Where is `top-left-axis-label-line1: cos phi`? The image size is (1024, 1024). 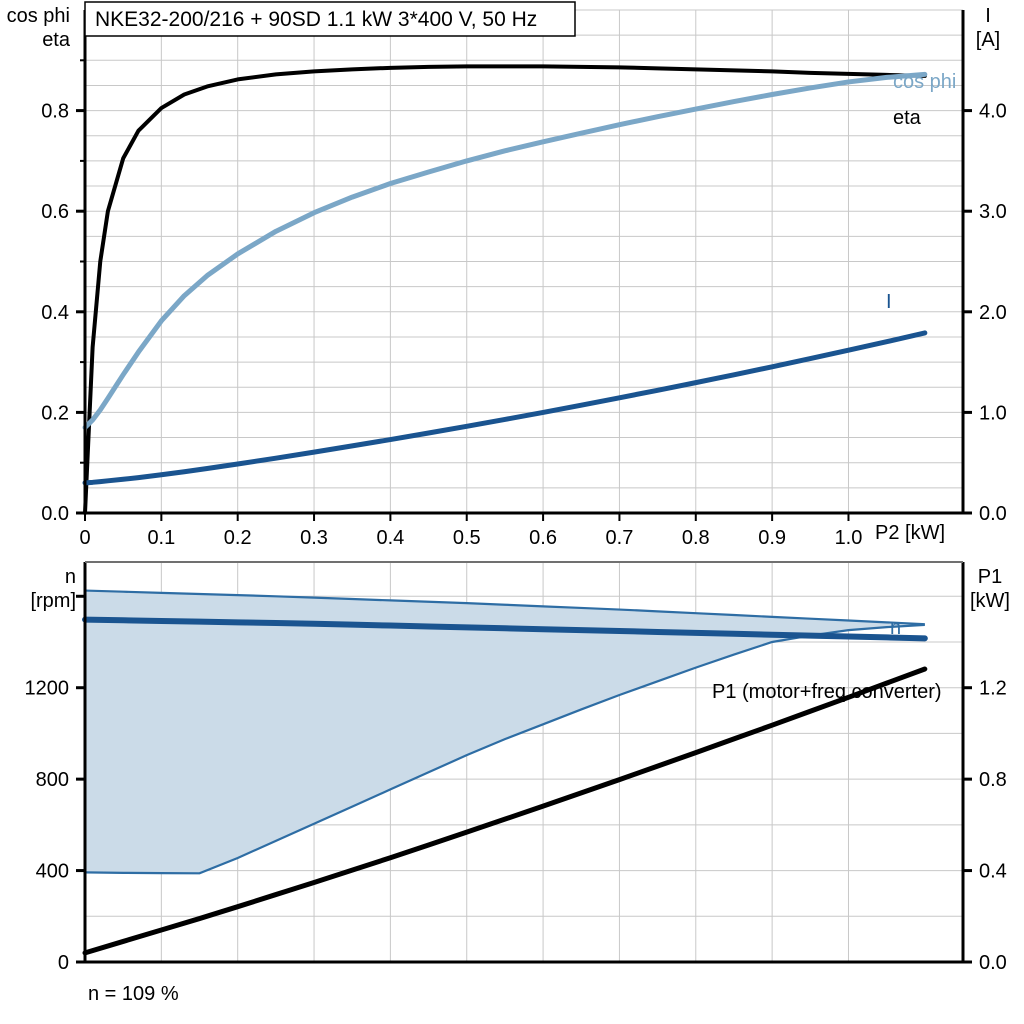
top-left-axis-label-line1: cos phi is located at coordinates (38, 16).